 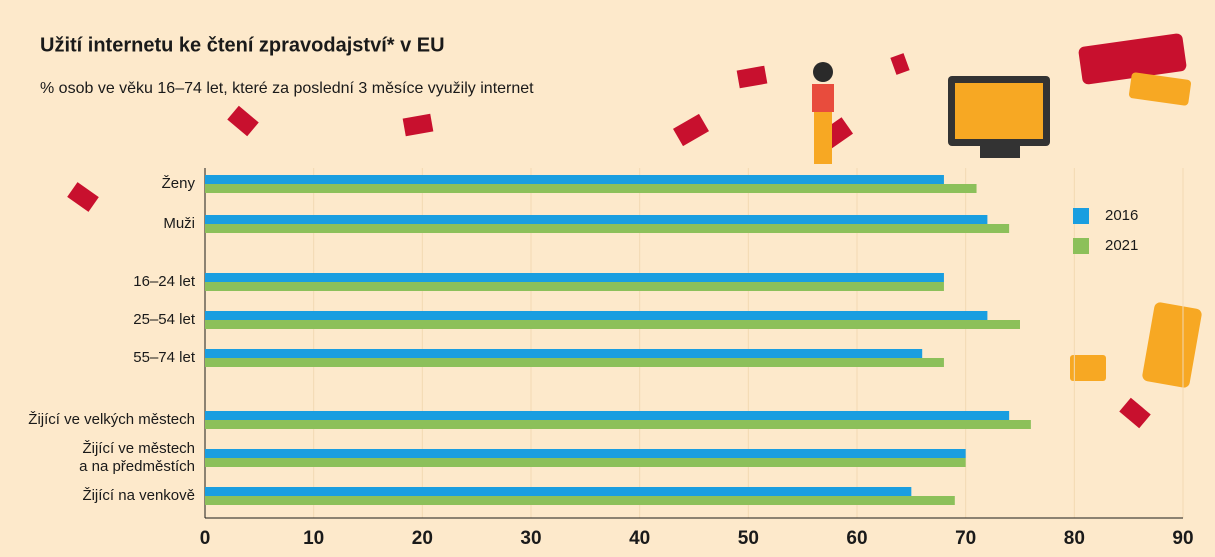 What do you see at coordinates (530, 538) in the screenshot?
I see `x-tick-label: 30` at bounding box center [530, 538].